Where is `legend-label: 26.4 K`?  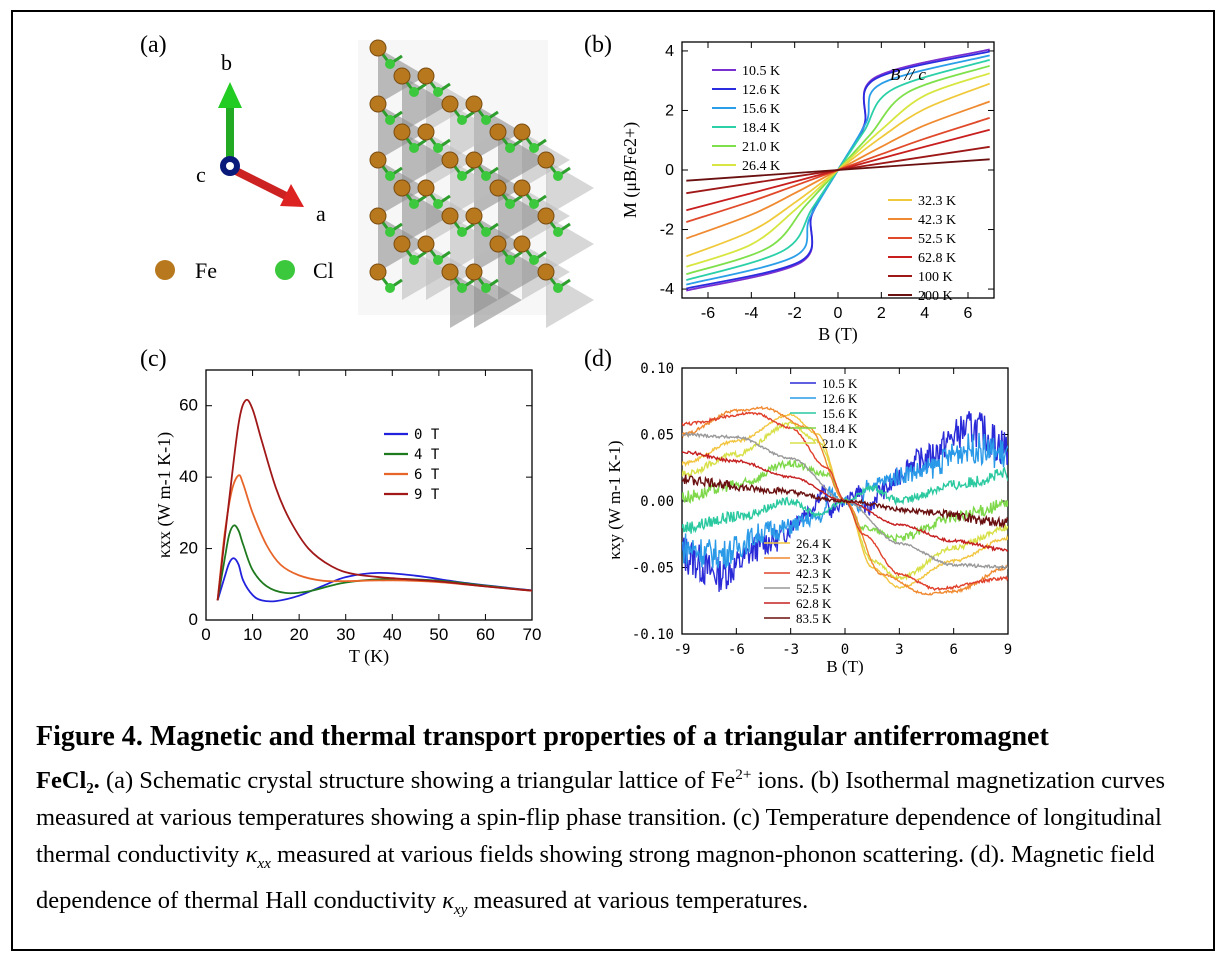
legend-label: 26.4 K is located at coordinates (761, 166).